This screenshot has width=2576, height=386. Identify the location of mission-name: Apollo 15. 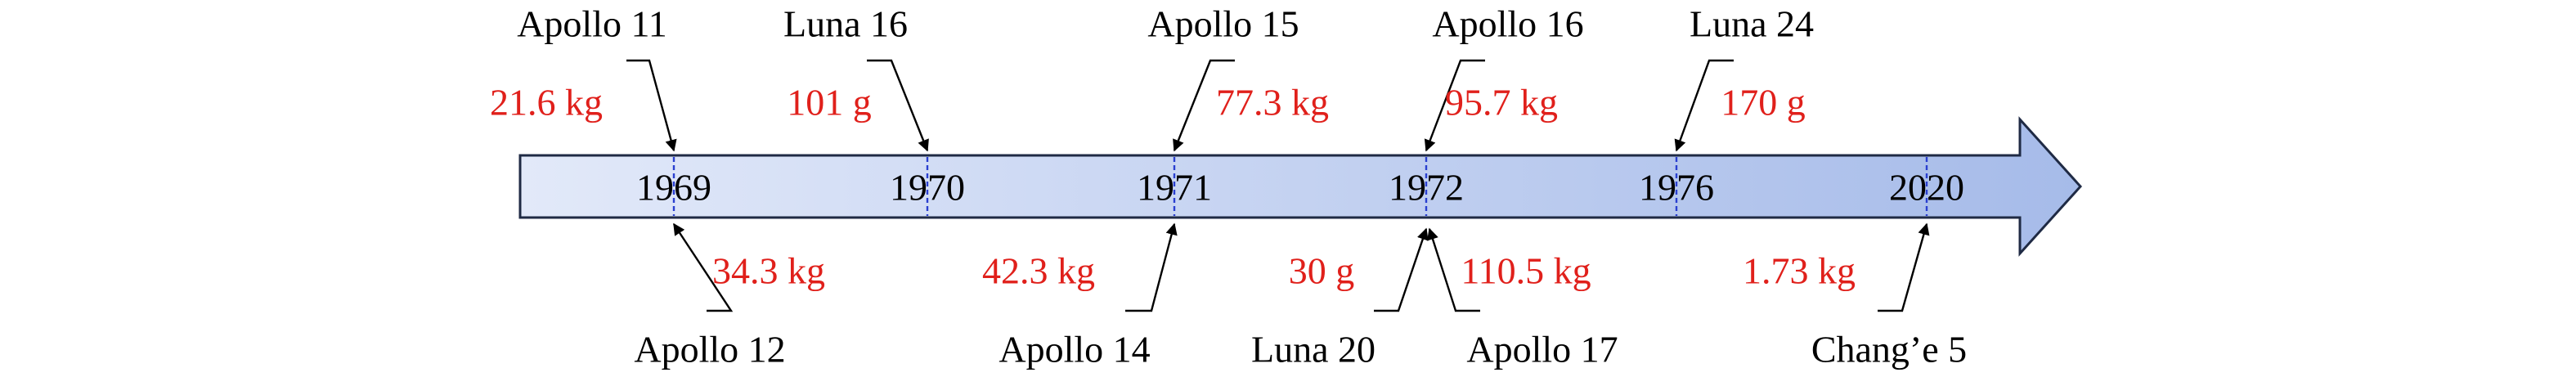
(1223, 24).